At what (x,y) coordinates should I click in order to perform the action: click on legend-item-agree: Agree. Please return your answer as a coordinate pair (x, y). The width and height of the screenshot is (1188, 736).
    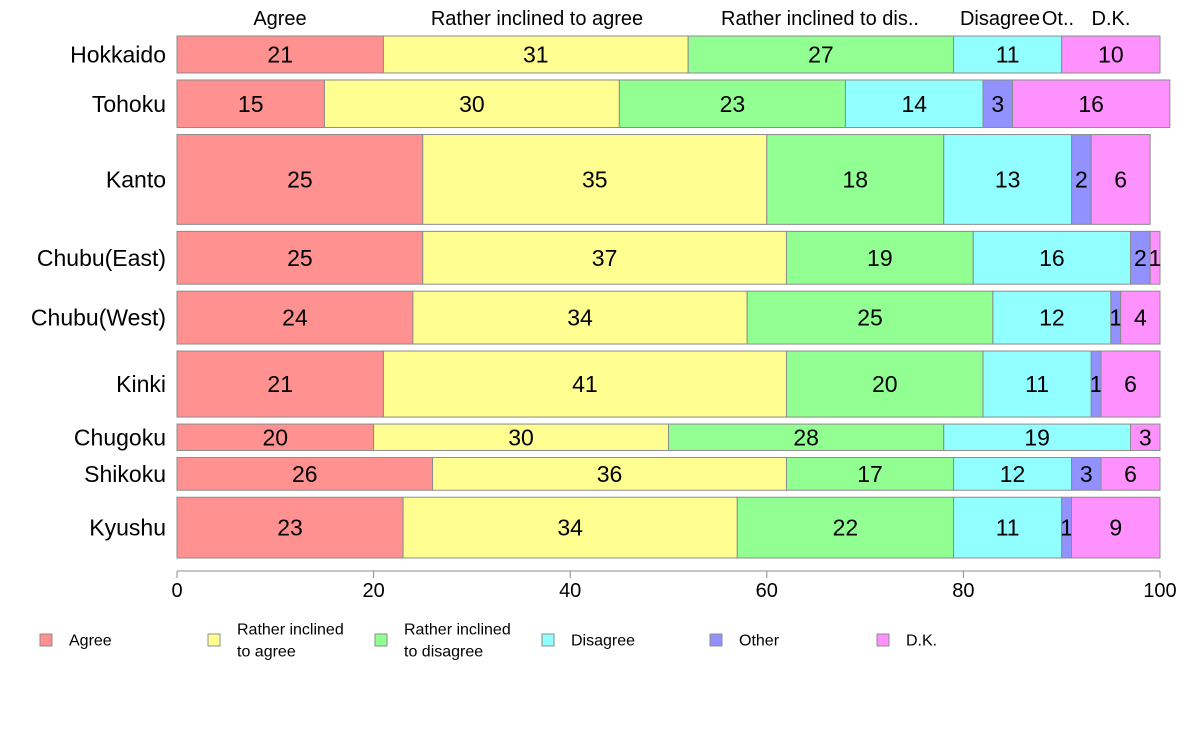
    Looking at the image, I should click on (75, 641).